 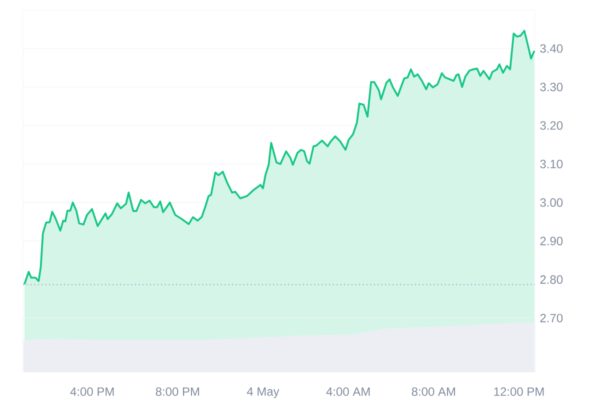 I want to click on x-tick-label: 8:00 PM, so click(x=178, y=392).